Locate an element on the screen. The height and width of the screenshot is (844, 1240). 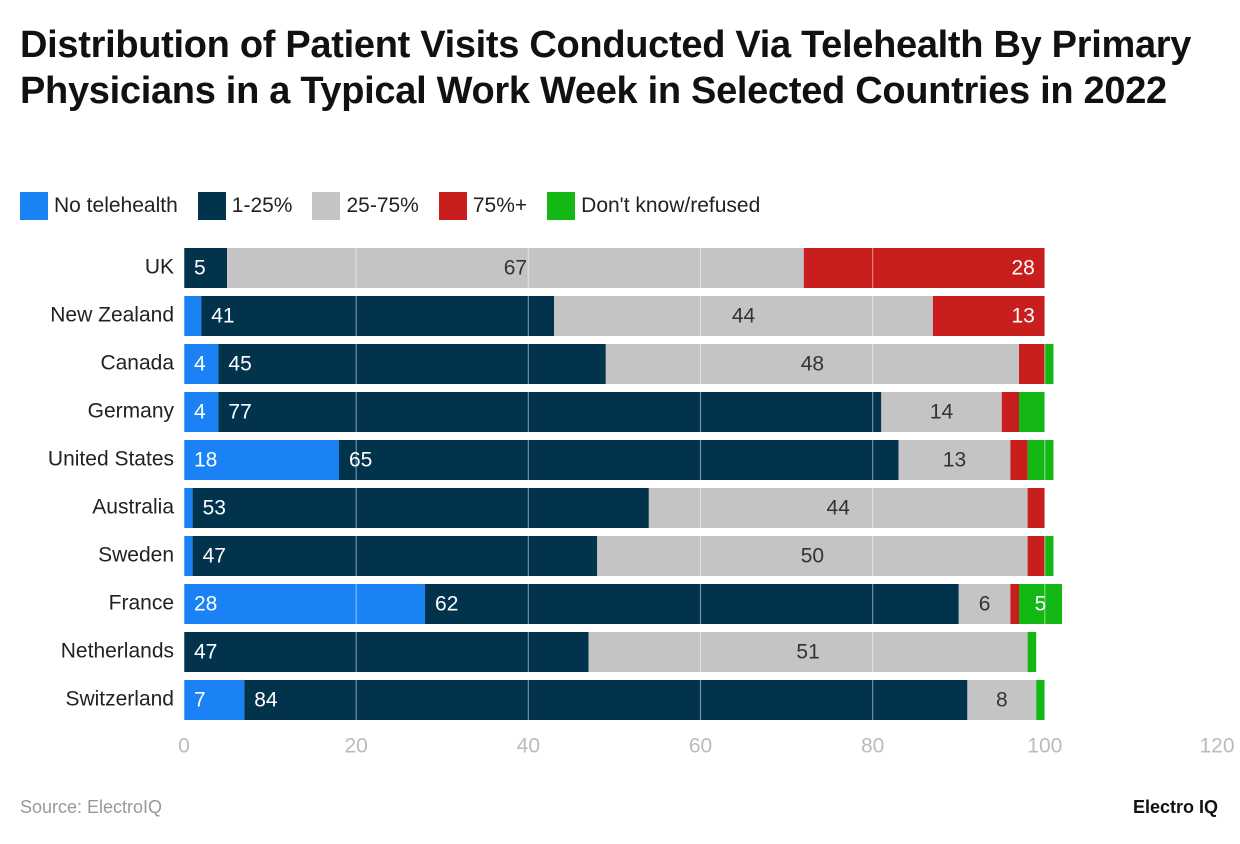
data-label: 45 is located at coordinates (239, 364).